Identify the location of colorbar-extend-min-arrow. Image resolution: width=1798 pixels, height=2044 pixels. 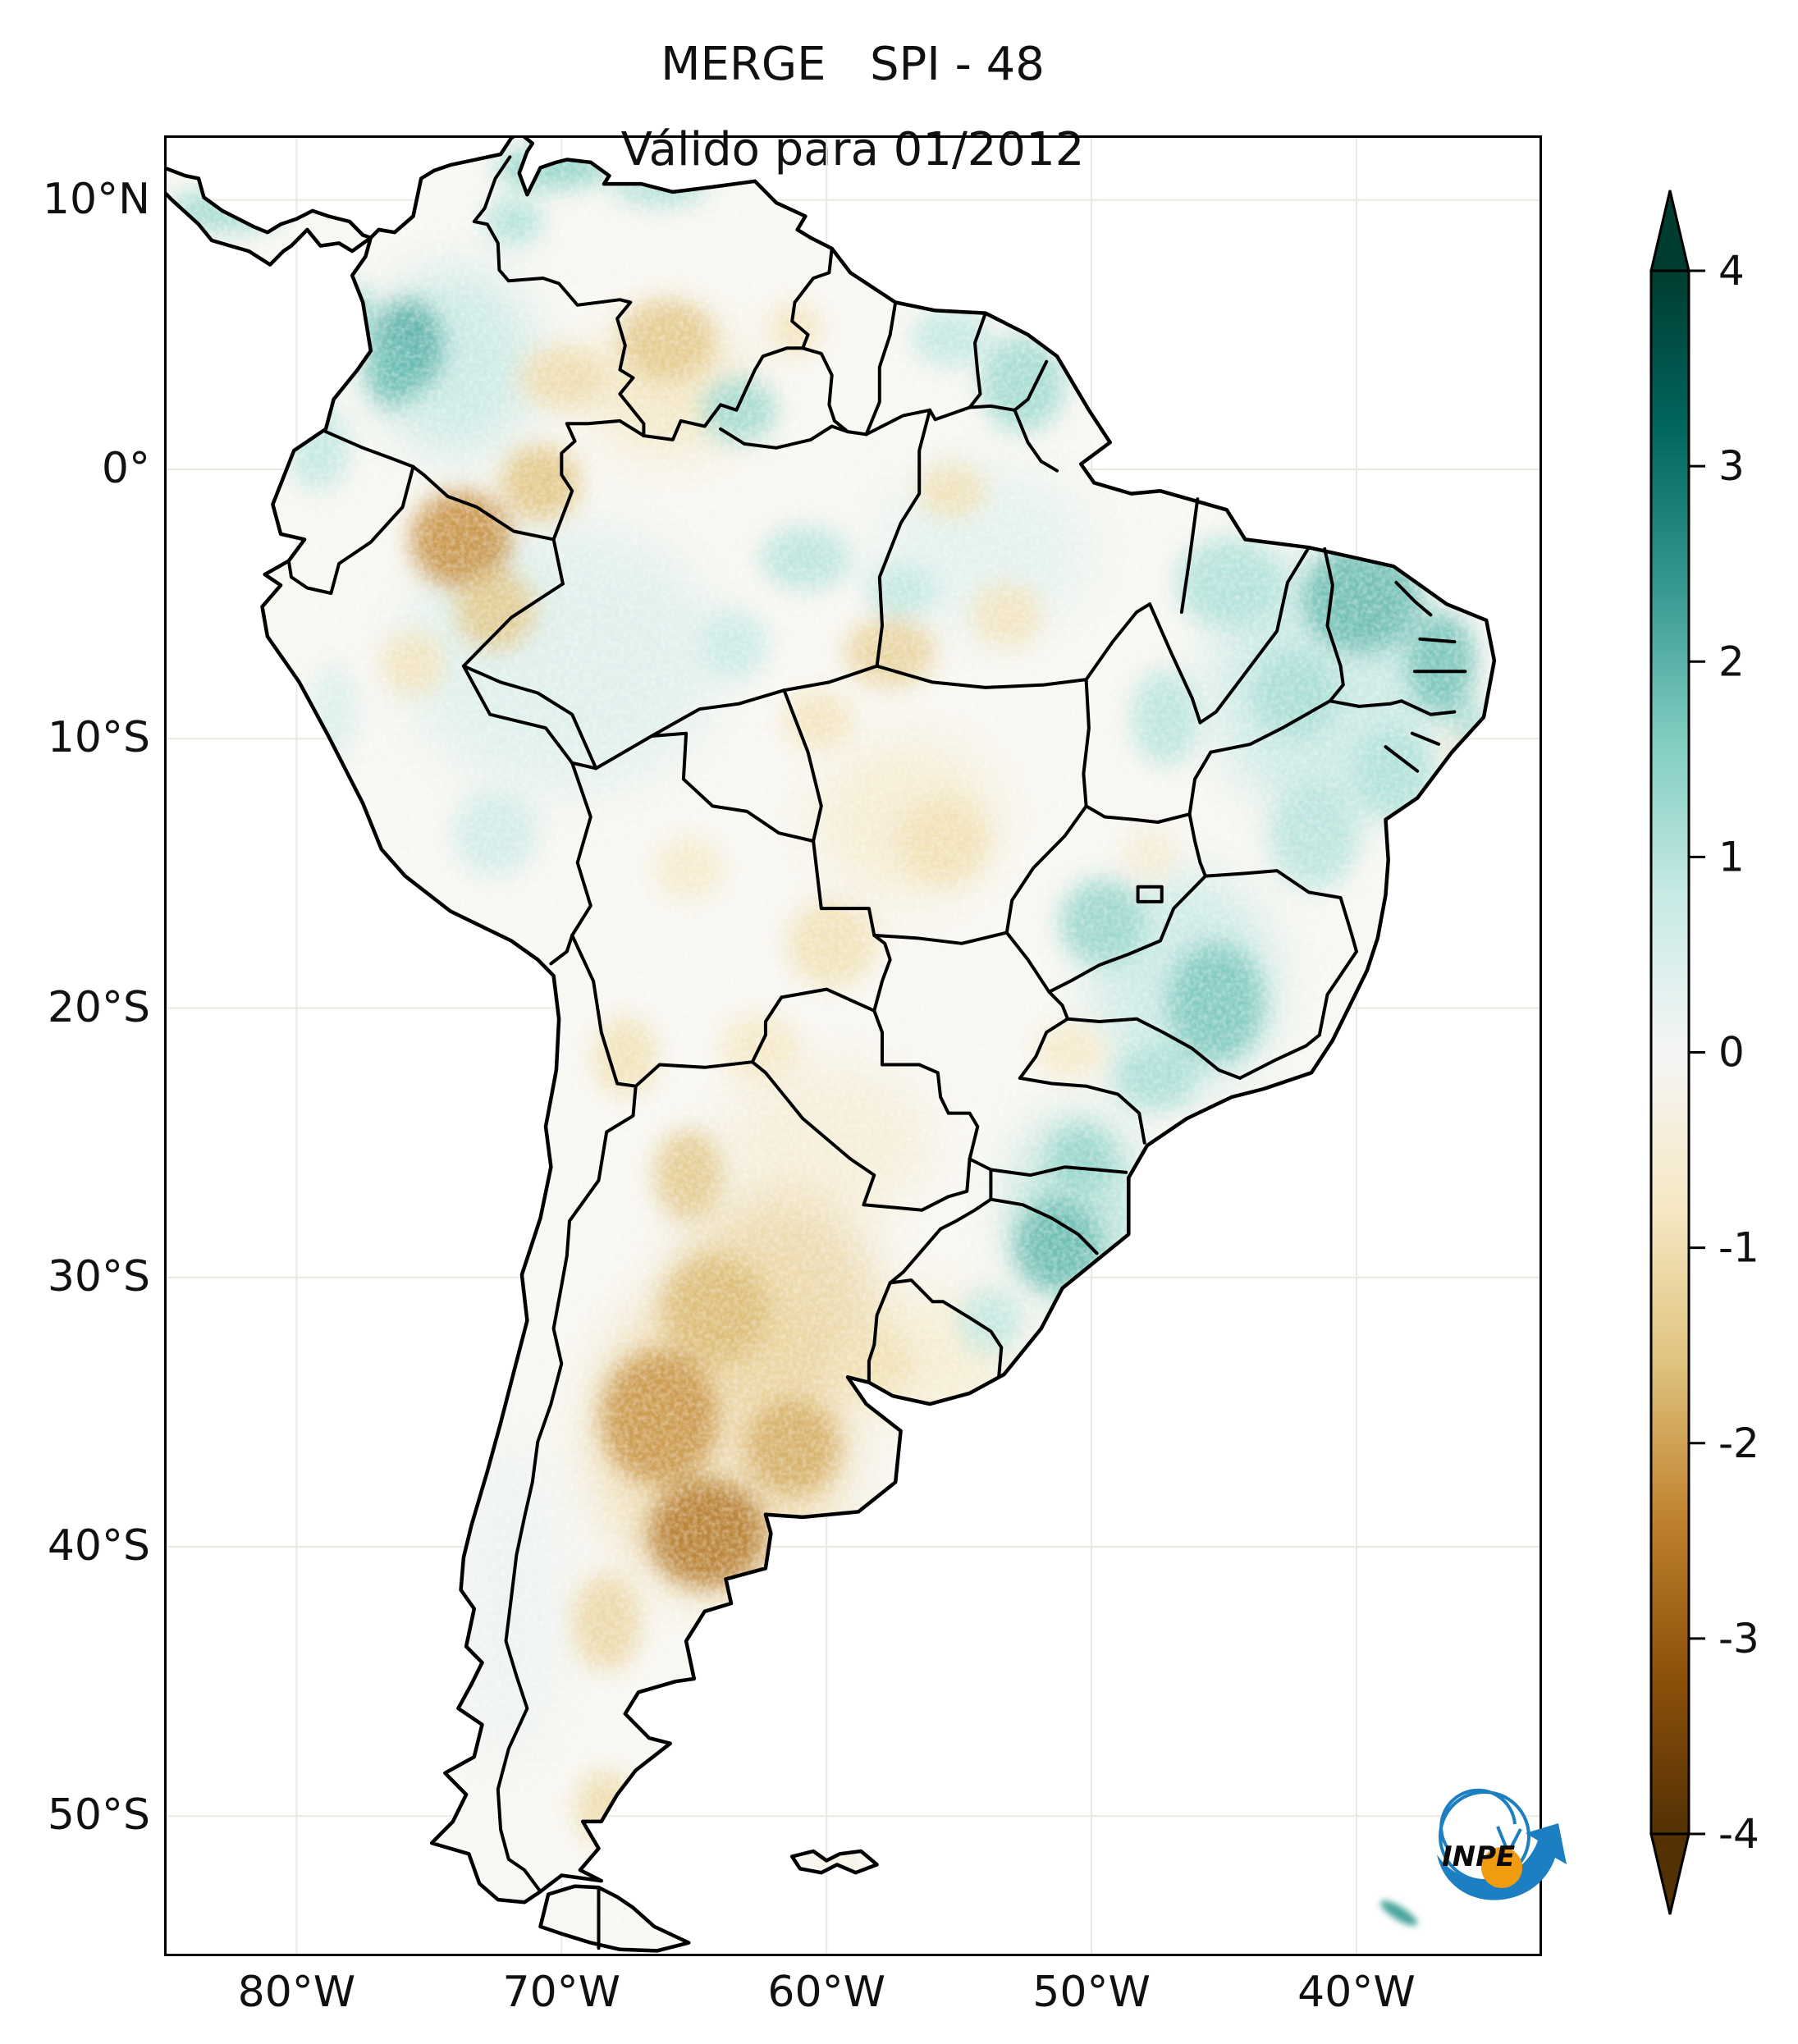
(1669, 1873).